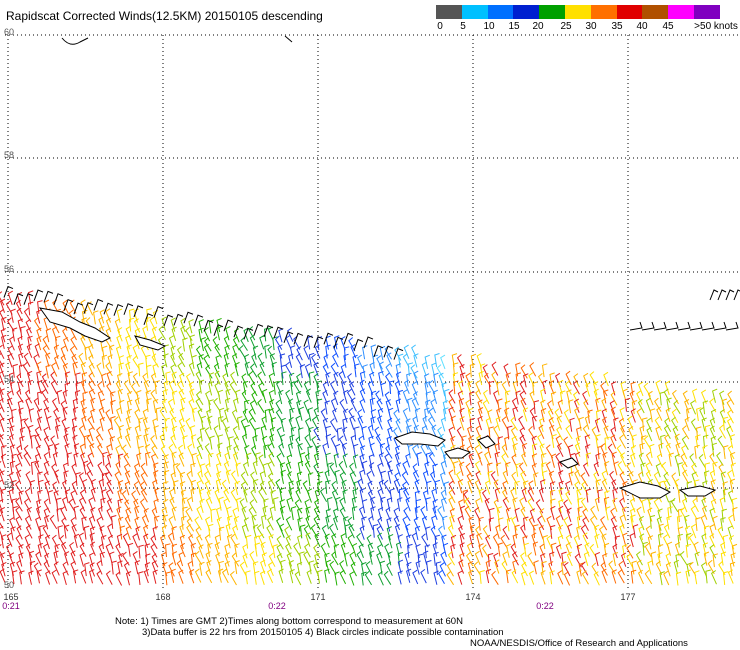 The height and width of the screenshot is (650, 740). Describe the element at coordinates (9, 155) in the screenshot. I see `latitude-label: 58` at that location.